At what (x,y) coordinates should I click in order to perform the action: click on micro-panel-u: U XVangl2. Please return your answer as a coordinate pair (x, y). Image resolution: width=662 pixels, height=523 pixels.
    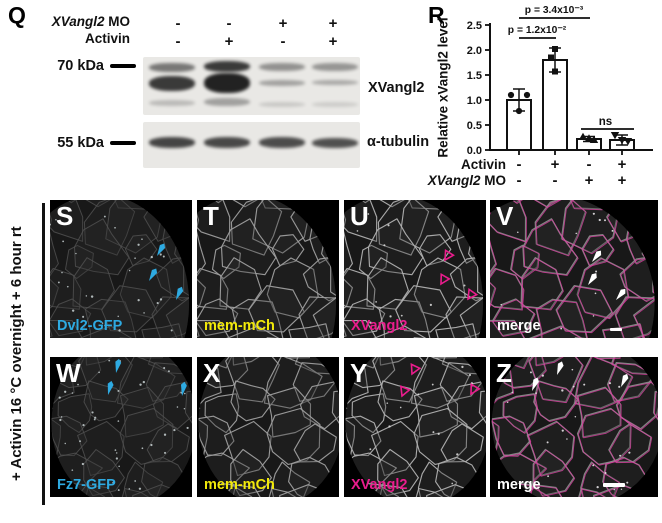
    Looking at the image, I should click on (415, 269).